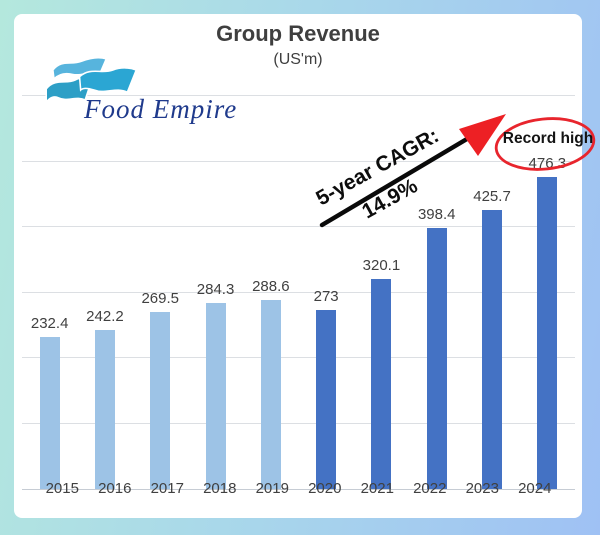 This screenshot has width=600, height=535. What do you see at coordinates (298, 489) in the screenshot?
I see `x-axis-labels: 2015 2016 2017 2018 2019 2020 2021 2022 2023 2024` at bounding box center [298, 489].